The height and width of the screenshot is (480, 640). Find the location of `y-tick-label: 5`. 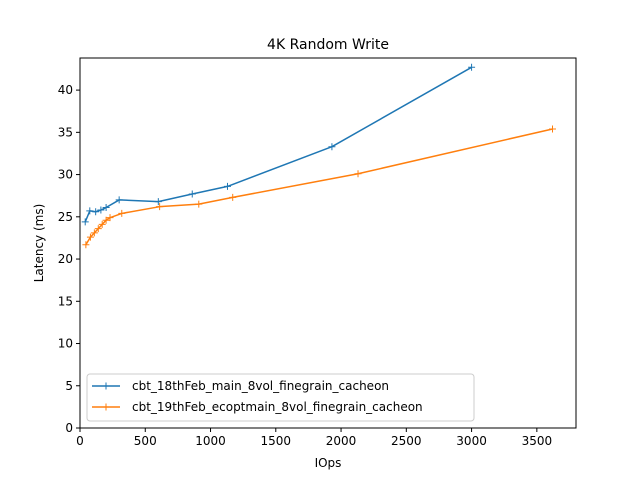

y-tick-label: 5 is located at coordinates (69, 386).